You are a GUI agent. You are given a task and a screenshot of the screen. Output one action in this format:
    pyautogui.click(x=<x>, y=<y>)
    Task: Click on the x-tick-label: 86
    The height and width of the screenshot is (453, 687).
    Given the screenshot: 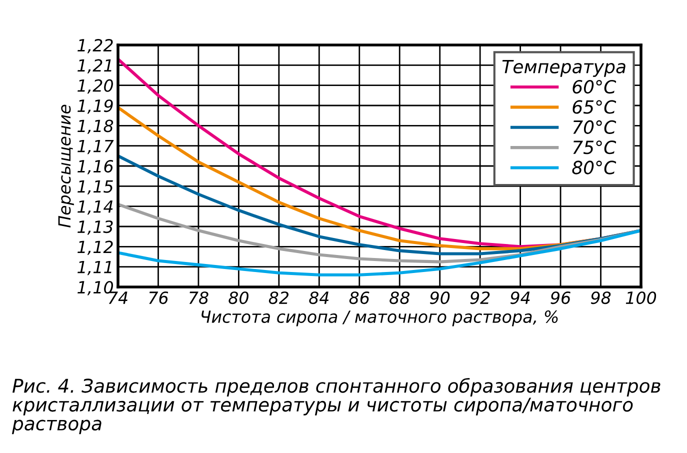 What is the action you would take?
    pyautogui.click(x=359, y=297)
    